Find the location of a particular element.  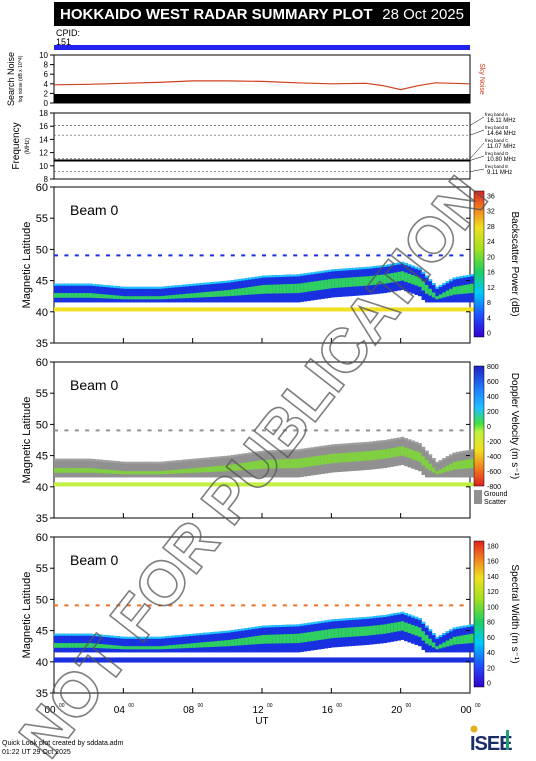

time-tick-sup: 00 is located at coordinates (409, 706).